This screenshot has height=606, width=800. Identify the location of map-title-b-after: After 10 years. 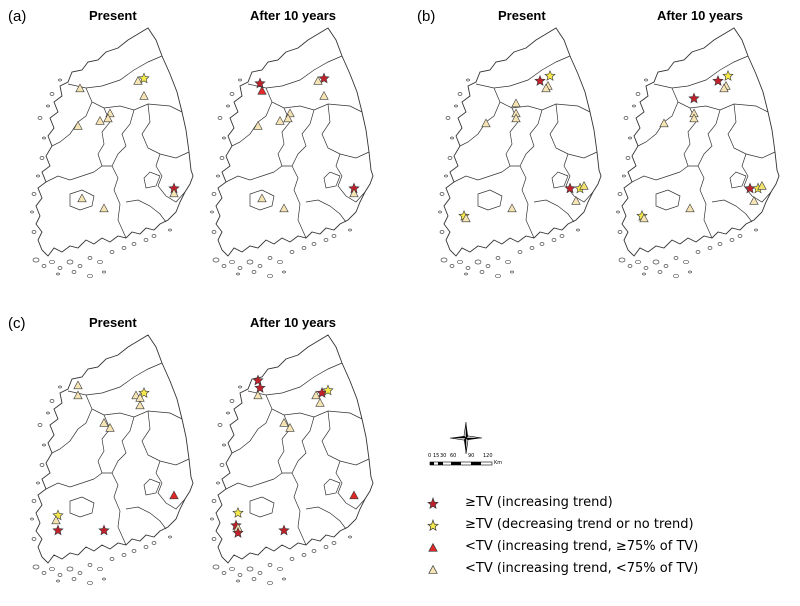
(700, 15).